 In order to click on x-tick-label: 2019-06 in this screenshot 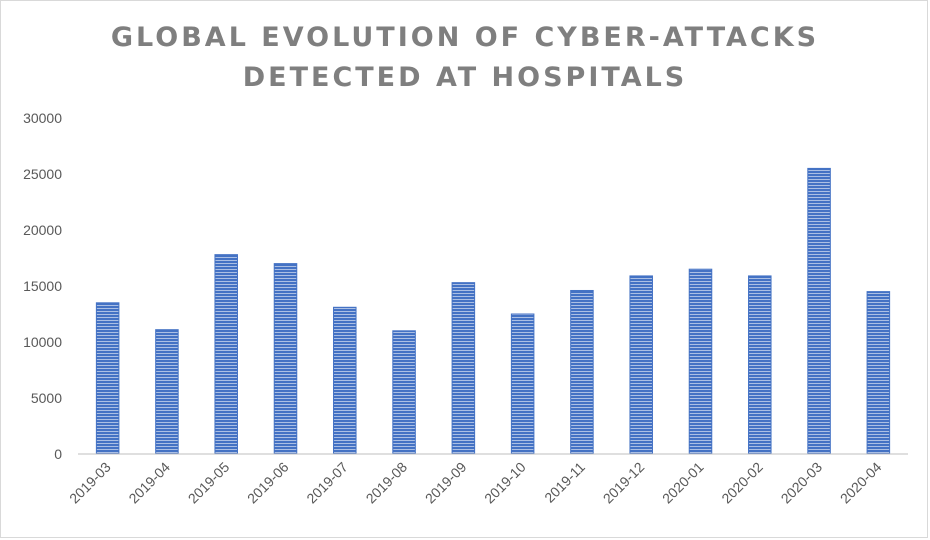, I will do `click(268, 483)`.